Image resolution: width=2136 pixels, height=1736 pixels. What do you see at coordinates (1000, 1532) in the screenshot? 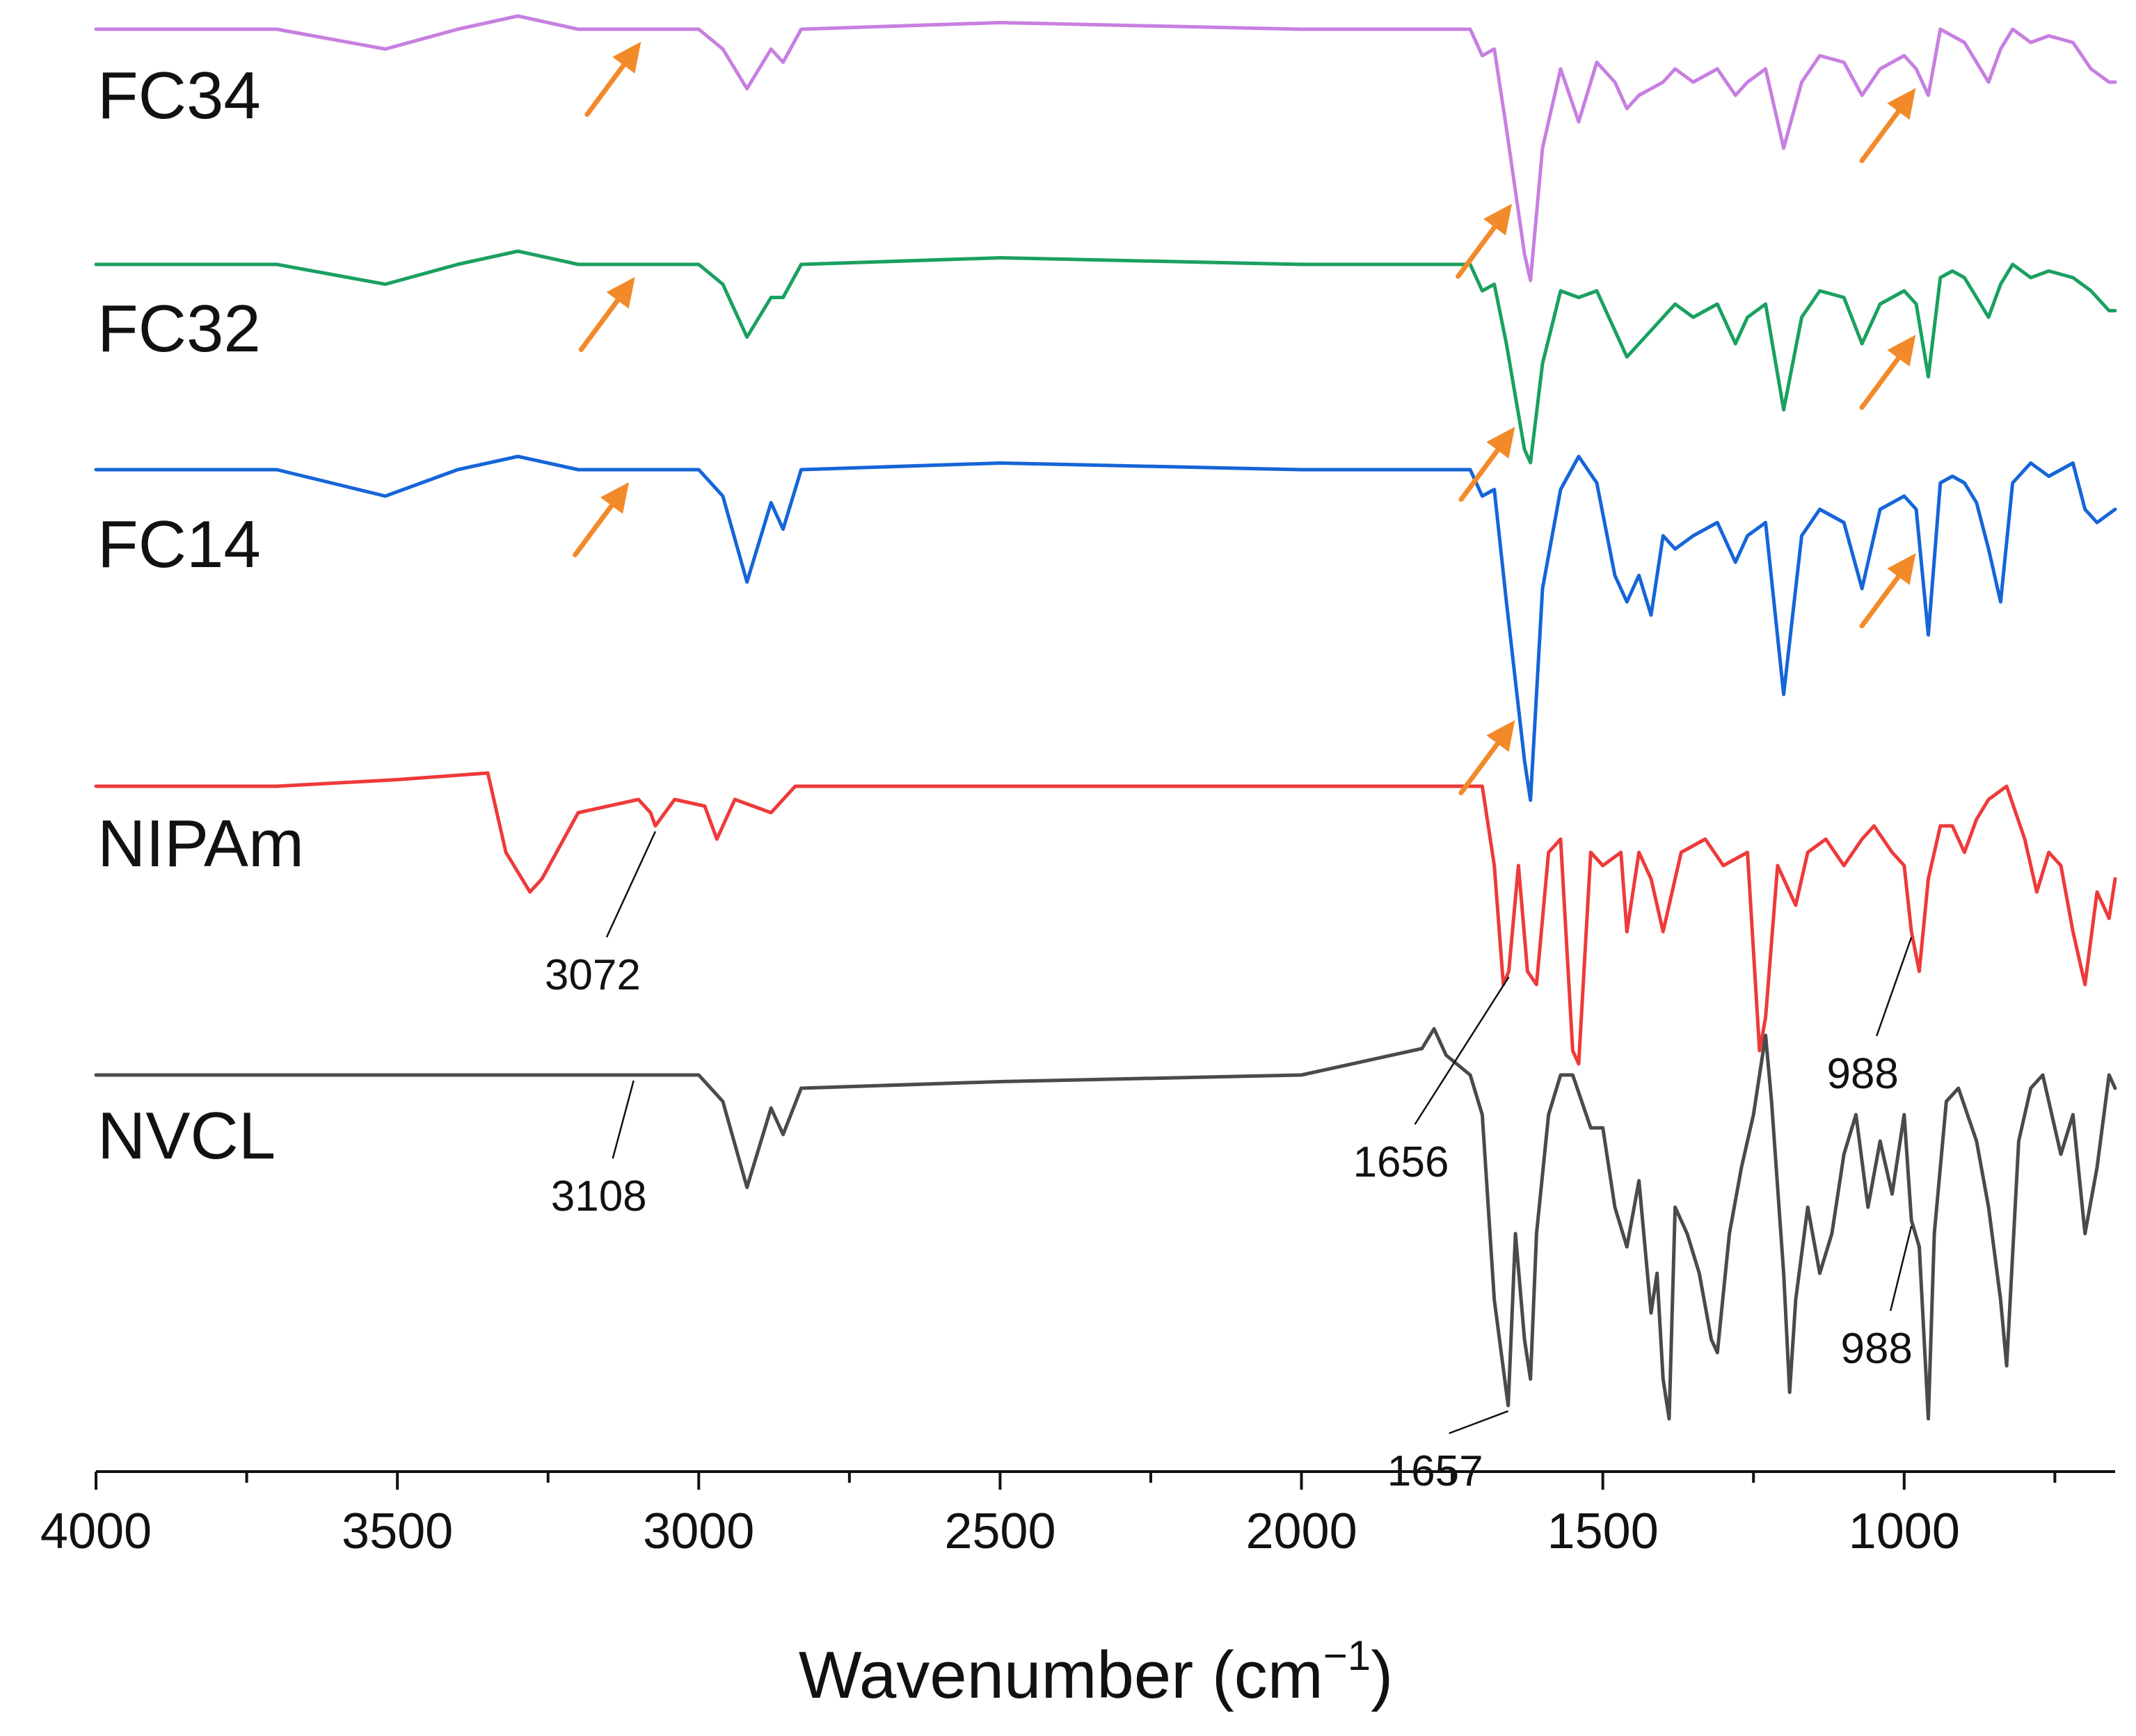
I see `x-tick-label: 2500` at bounding box center [1000, 1532].